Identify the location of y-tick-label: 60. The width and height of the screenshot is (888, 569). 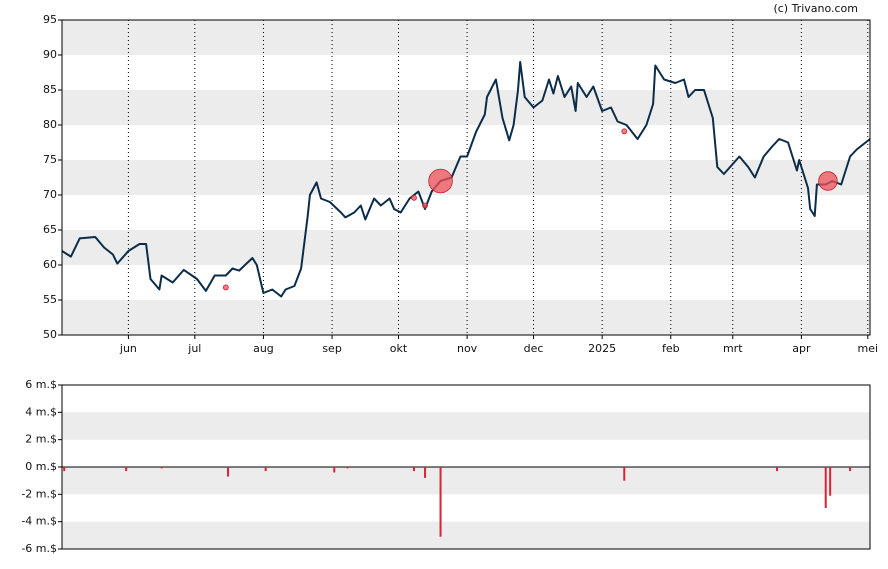
(50, 264).